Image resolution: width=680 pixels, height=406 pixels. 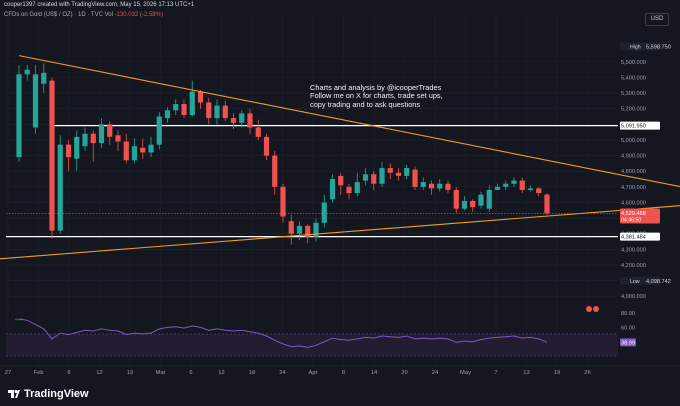 I want to click on rsi-axis: 80.00 60.00 38.99, so click(x=628, y=329).